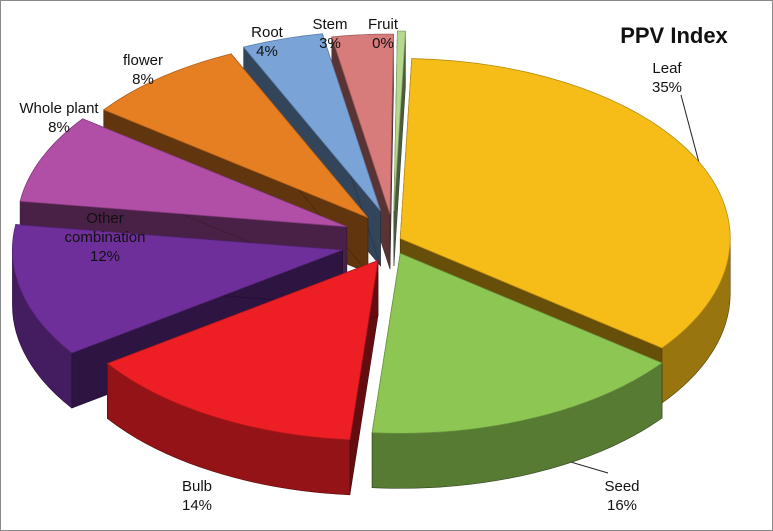 This screenshot has width=773, height=531. What do you see at coordinates (690, 128) in the screenshot?
I see `leader-line-leaf` at bounding box center [690, 128].